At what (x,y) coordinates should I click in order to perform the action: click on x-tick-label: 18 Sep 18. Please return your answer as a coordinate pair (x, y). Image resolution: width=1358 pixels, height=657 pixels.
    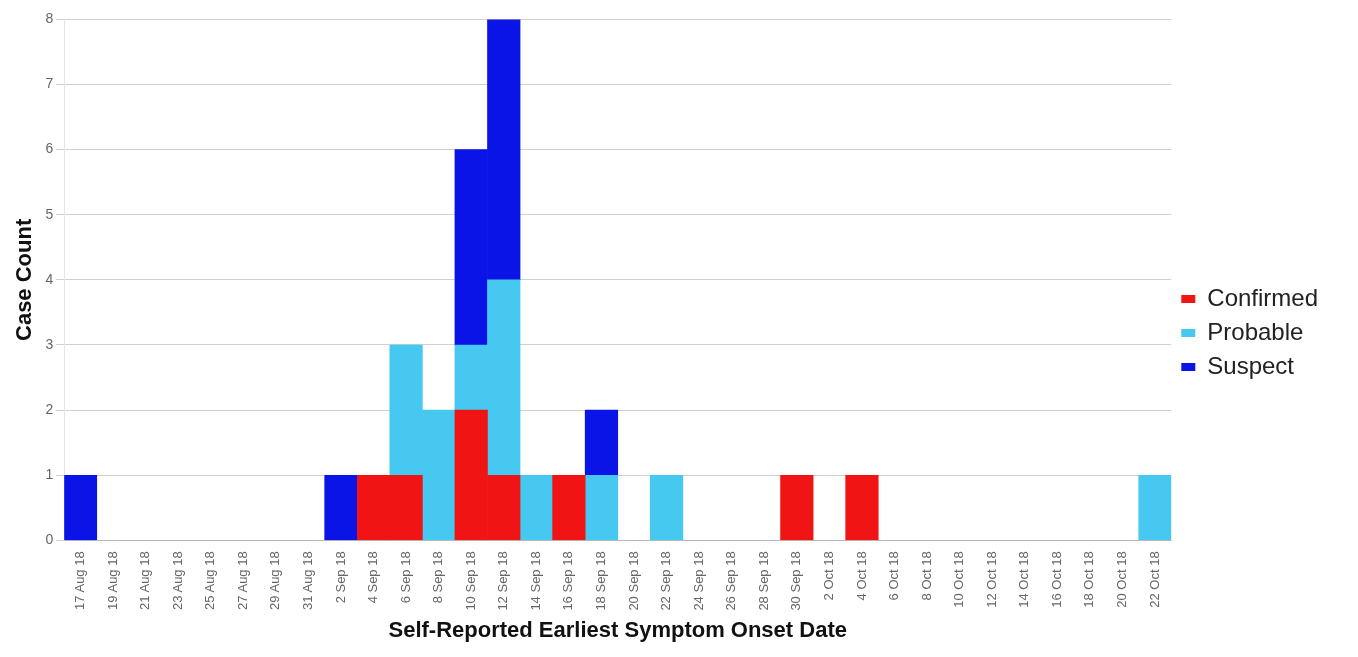
    Looking at the image, I should click on (601, 581).